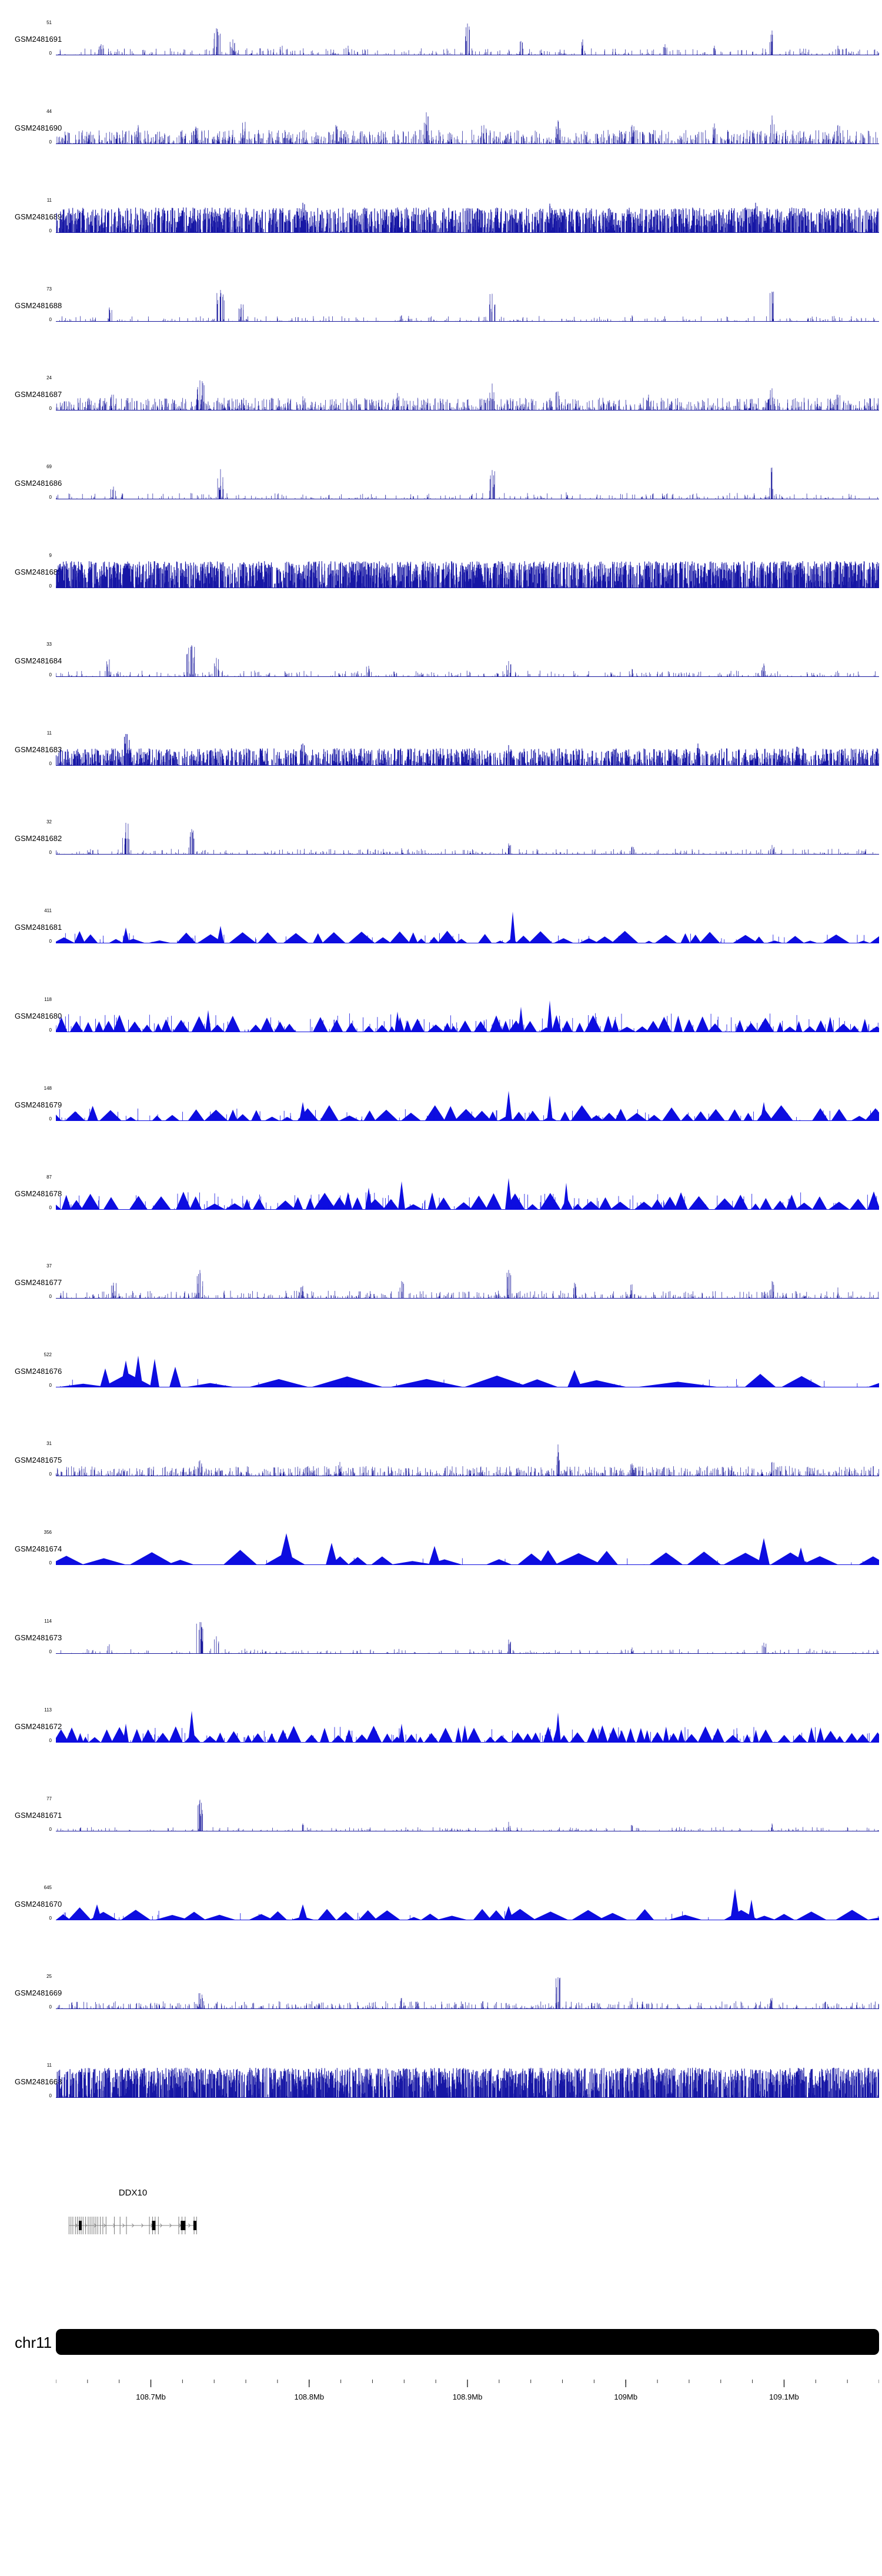 Image resolution: width=882 pixels, height=2576 pixels. Describe the element at coordinates (38, 483) in the screenshot. I see `track-label: GSM2481686` at that location.